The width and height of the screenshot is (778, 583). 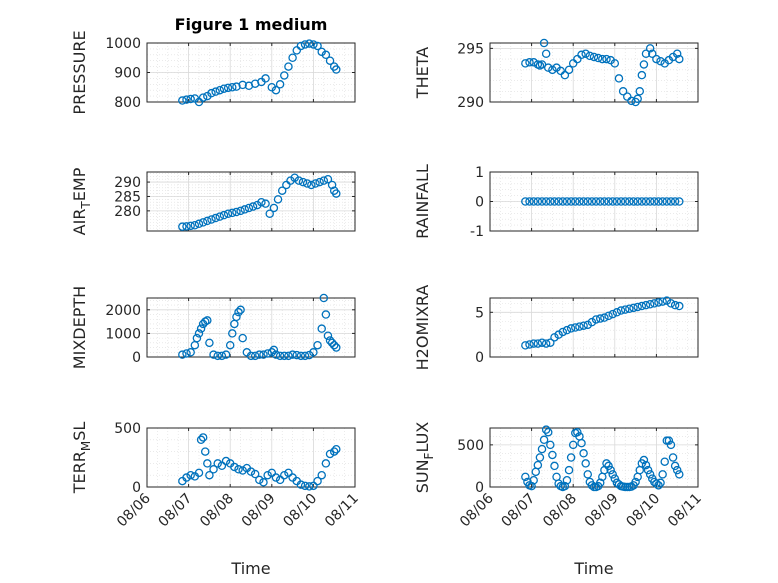 What do you see at coordinates (176, 511) in the screenshot?
I see `x-tick-label: 08/07` at bounding box center [176, 511].